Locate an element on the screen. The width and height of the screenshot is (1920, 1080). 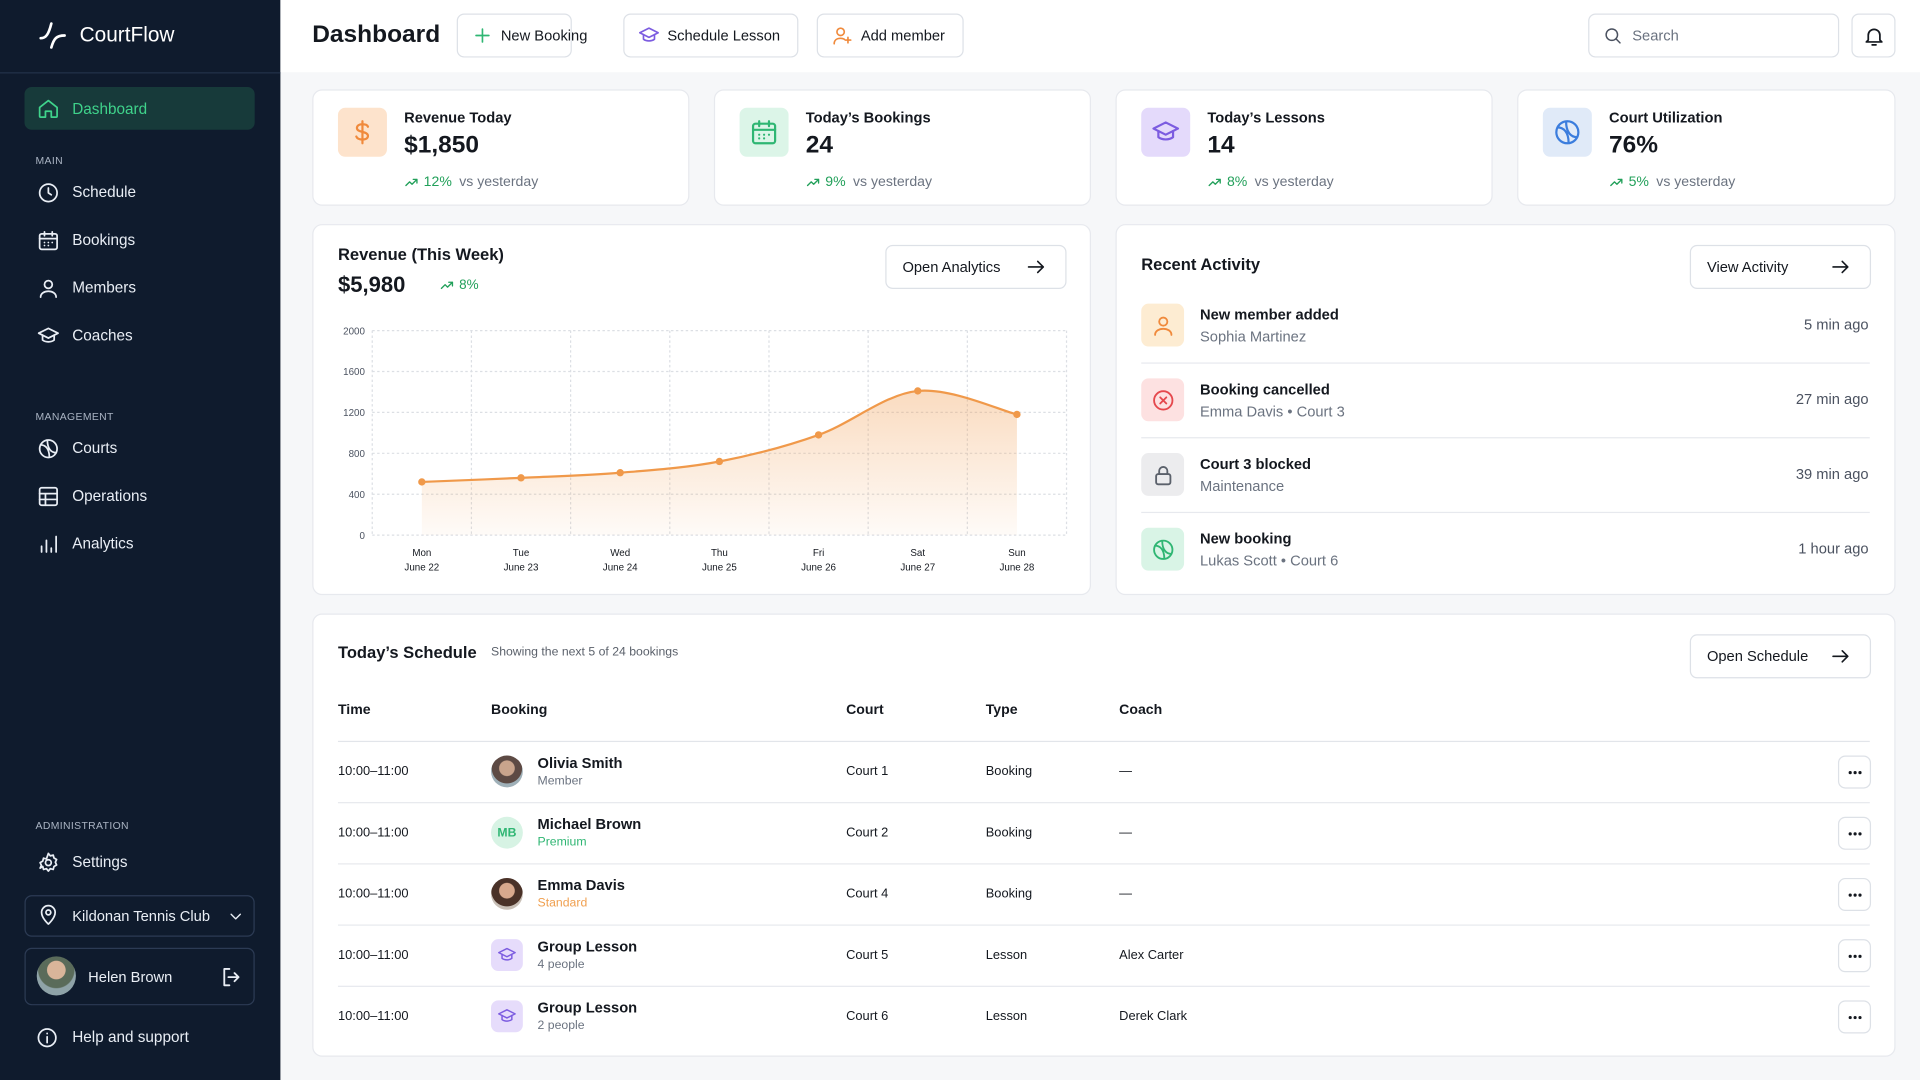
grid-icon-part is located at coordinates (48, 499).